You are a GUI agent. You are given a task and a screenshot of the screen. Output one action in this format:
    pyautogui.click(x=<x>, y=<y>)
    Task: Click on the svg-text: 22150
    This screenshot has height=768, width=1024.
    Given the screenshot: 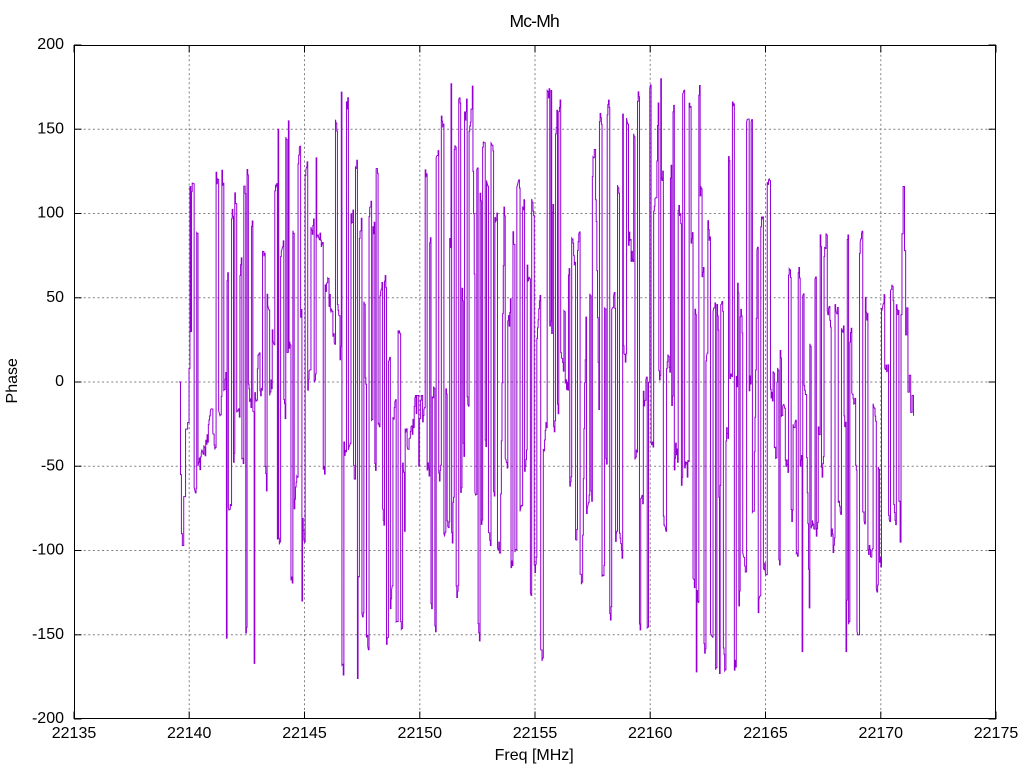 What is the action you would take?
    pyautogui.click(x=420, y=733)
    